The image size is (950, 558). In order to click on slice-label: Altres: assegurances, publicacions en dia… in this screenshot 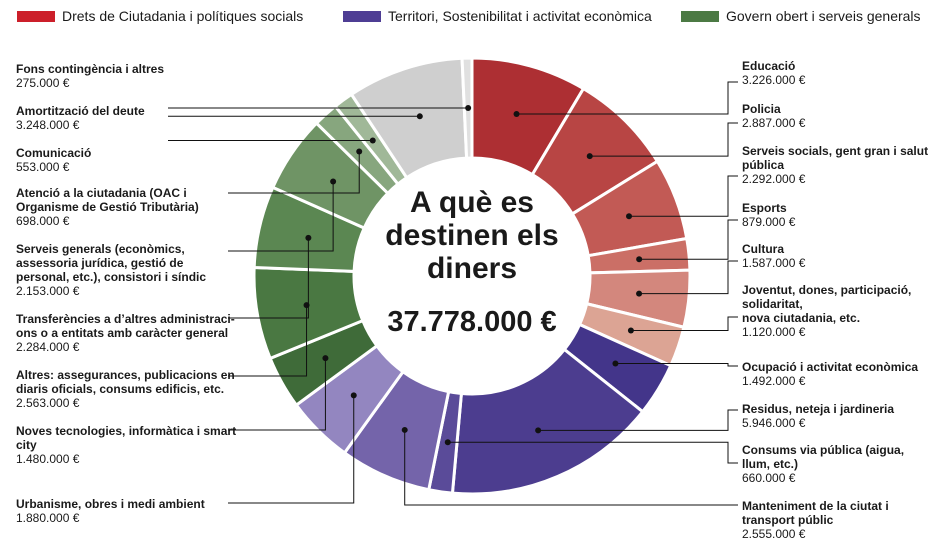, I will do `click(125, 389)`.